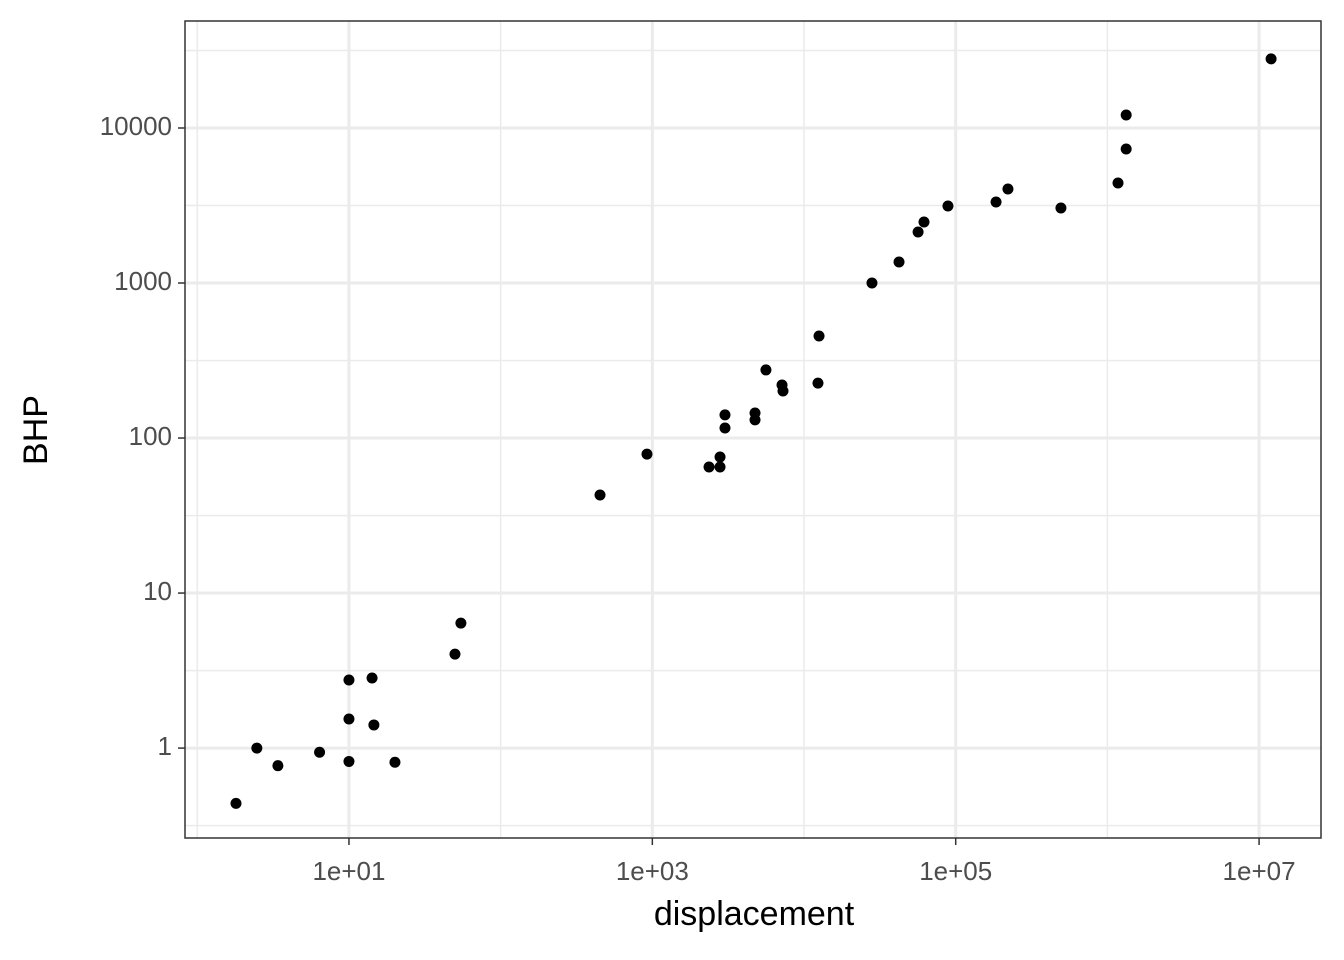 The height and width of the screenshot is (960, 1344). Describe the element at coordinates (150, 436) in the screenshot. I see `y-tick-label: 100` at that location.